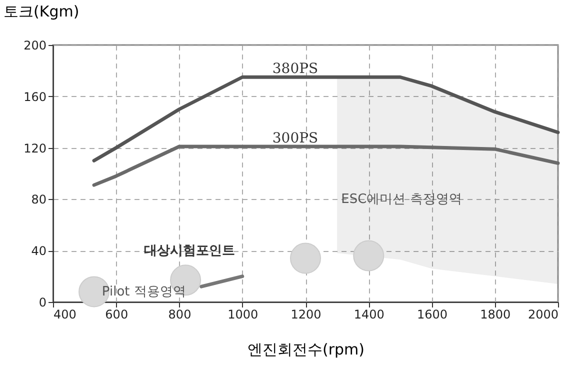 Image resolution: width=584 pixels, height=385 pixels. I want to click on annotation: 대상시험포인트, so click(189, 251).